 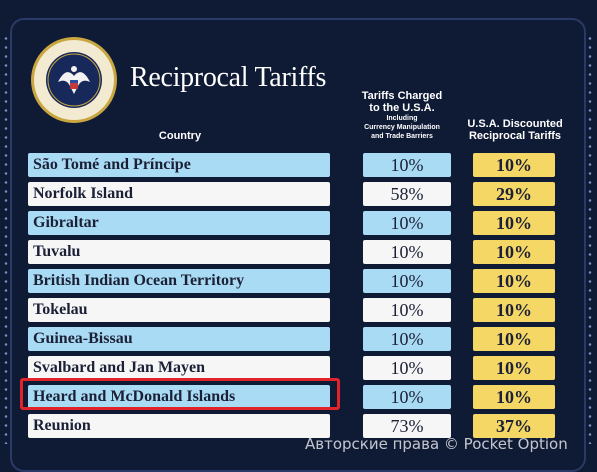 What do you see at coordinates (179, 252) in the screenshot?
I see `country-cell: Tuvalu` at bounding box center [179, 252].